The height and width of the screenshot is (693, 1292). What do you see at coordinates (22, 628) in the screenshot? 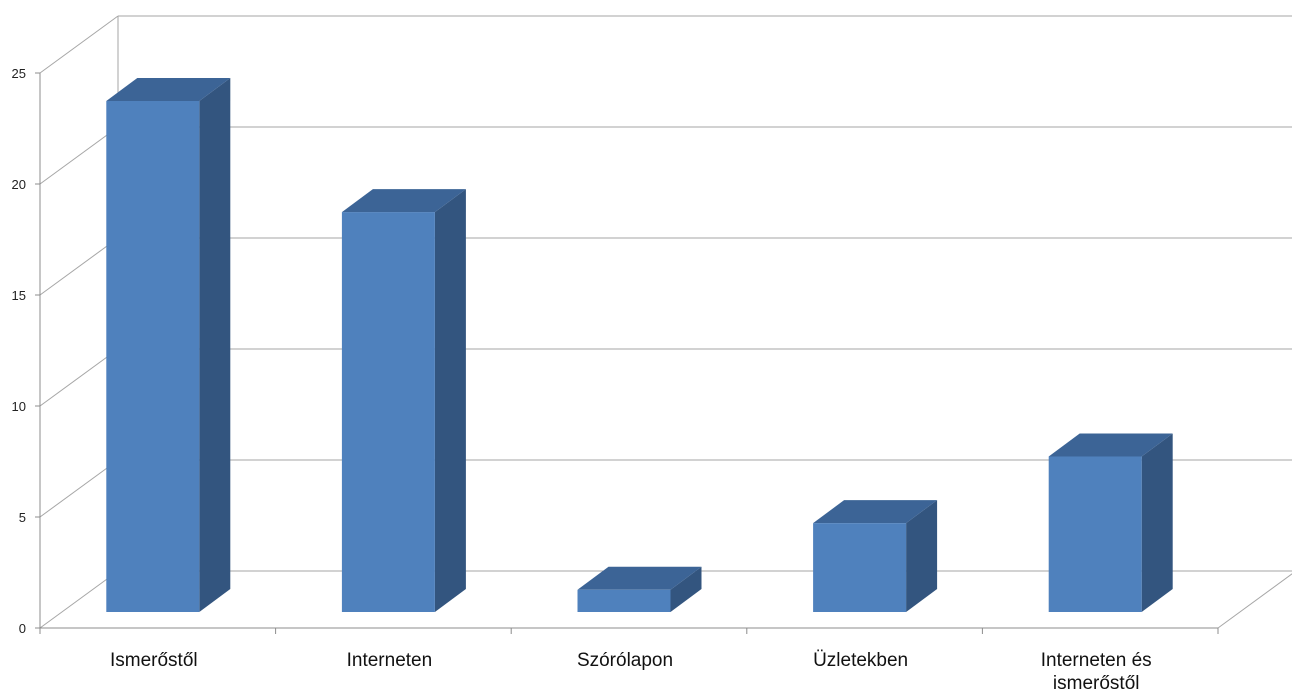
I see `y-tick-label: 0` at bounding box center [22, 628].